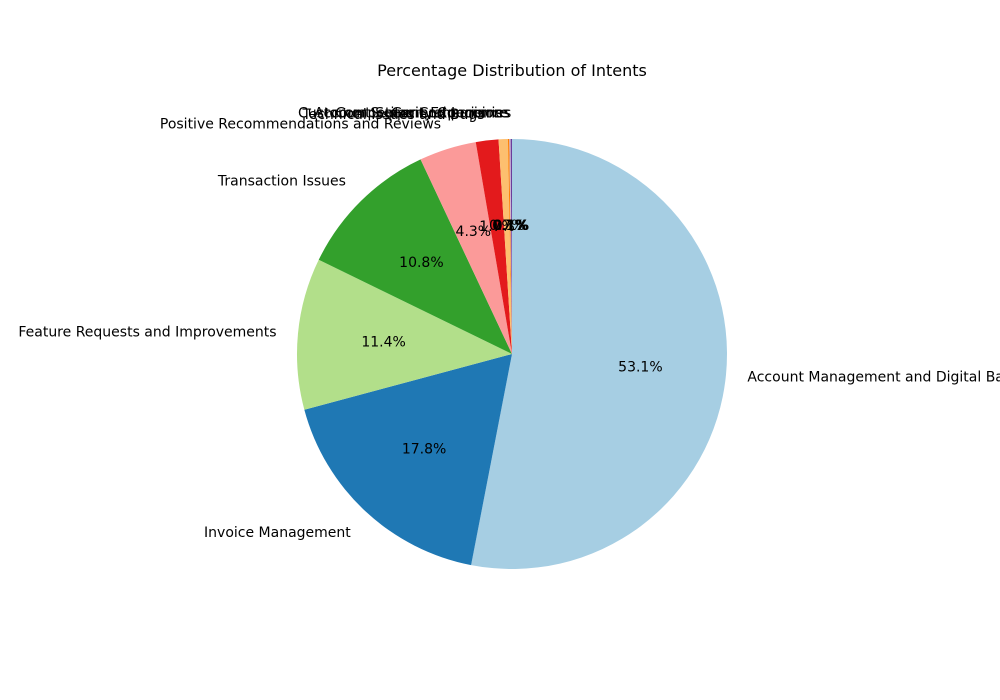  What do you see at coordinates (424, 449) in the screenshot?
I see `pct-label-invoice-management: 17.8%` at bounding box center [424, 449].